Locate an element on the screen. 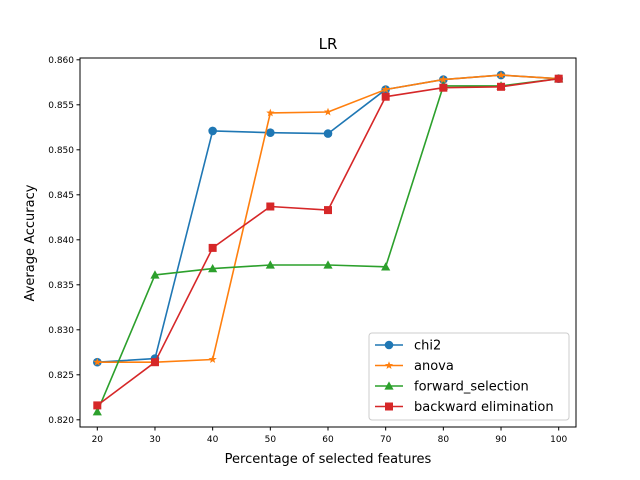 This screenshot has height=480, width=640. y-tick-label: 0.845 is located at coordinates (61, 196).